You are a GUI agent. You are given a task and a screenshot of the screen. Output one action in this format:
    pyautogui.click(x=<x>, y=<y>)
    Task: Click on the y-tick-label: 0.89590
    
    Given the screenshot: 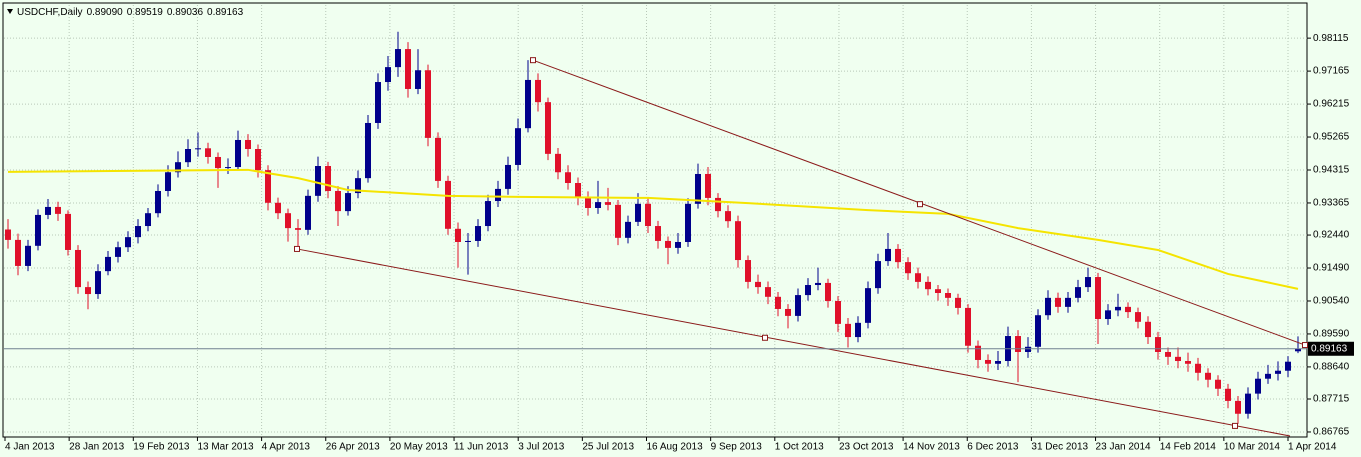 What is the action you would take?
    pyautogui.click(x=1331, y=334)
    